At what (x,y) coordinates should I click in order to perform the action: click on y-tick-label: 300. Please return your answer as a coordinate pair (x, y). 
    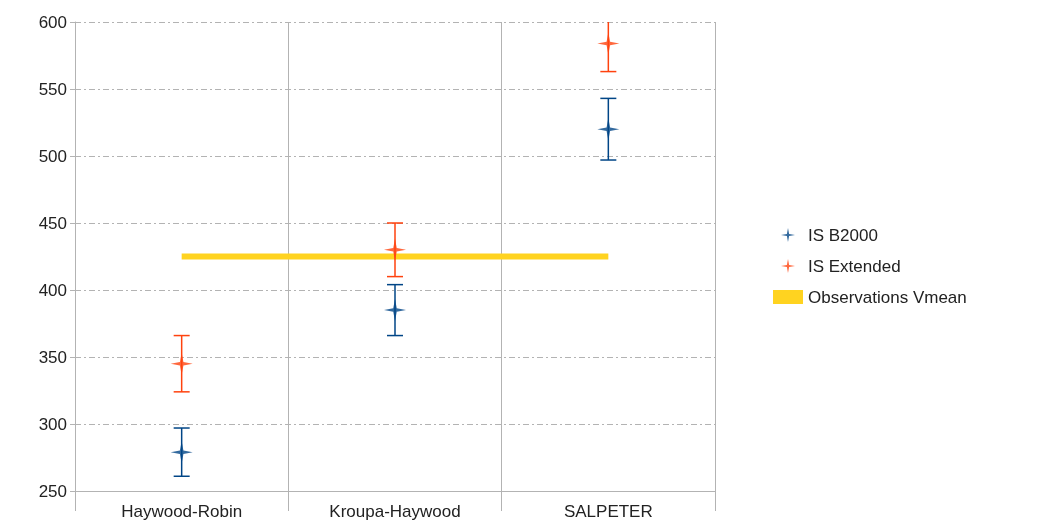
    Looking at the image, I should click on (52, 424).